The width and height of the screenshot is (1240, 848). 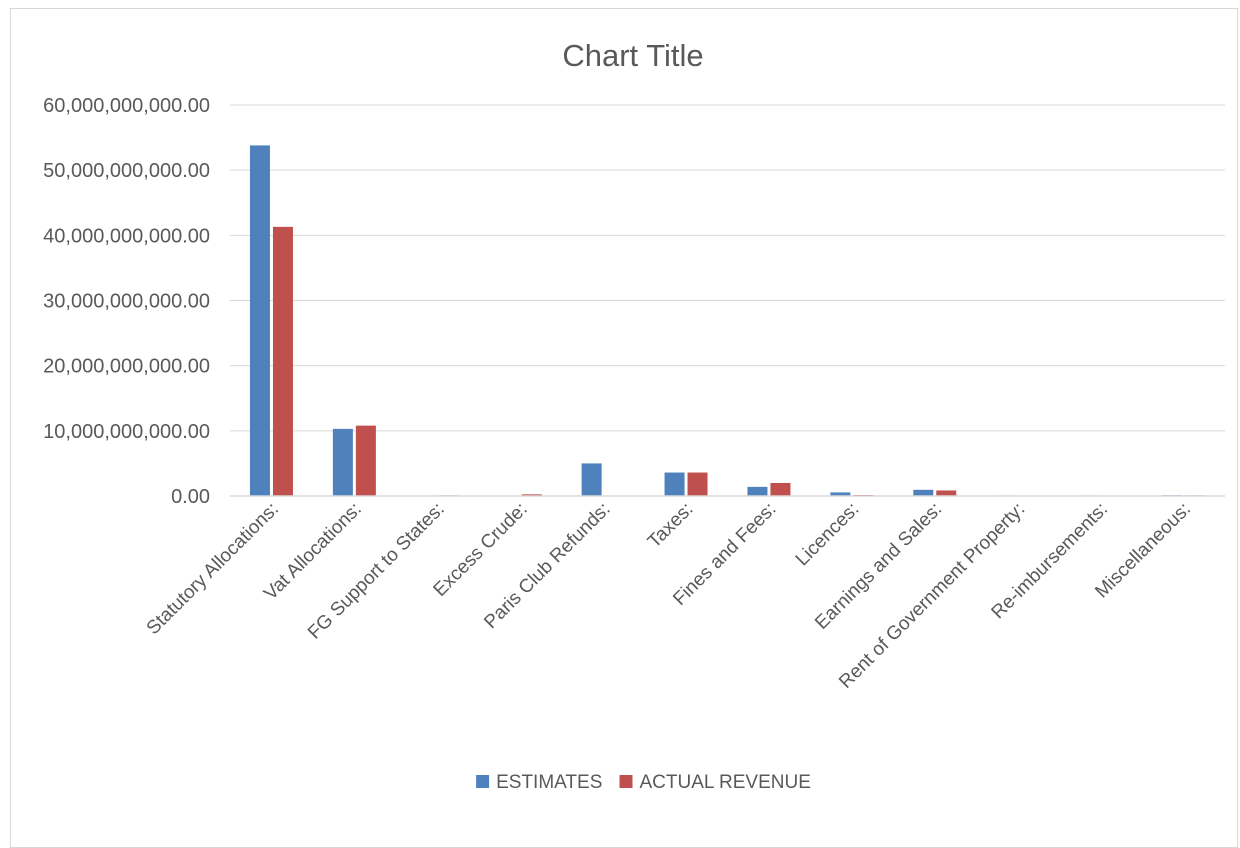 What do you see at coordinates (725, 782) in the screenshot?
I see `legend-label: ACTUAL REVENUE` at bounding box center [725, 782].